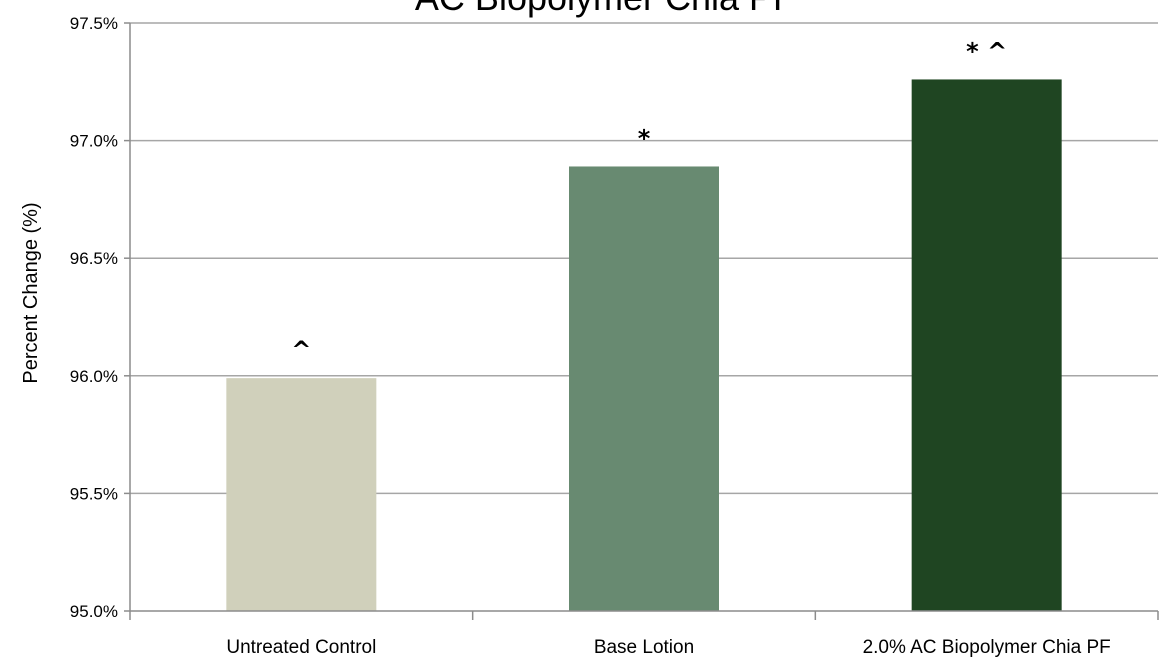 The height and width of the screenshot is (661, 1160). I want to click on y-tick-label: 96.5%, so click(94, 258).